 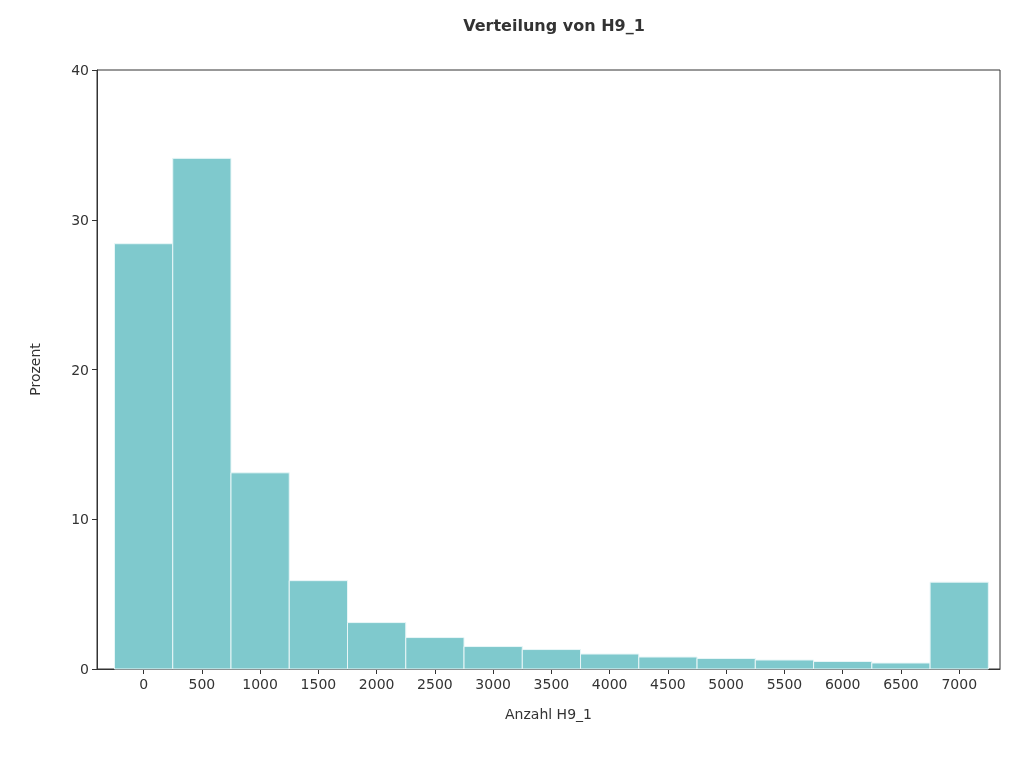 What do you see at coordinates (554, 25) in the screenshot?
I see `chart-title: Verteilung von H9_1` at bounding box center [554, 25].